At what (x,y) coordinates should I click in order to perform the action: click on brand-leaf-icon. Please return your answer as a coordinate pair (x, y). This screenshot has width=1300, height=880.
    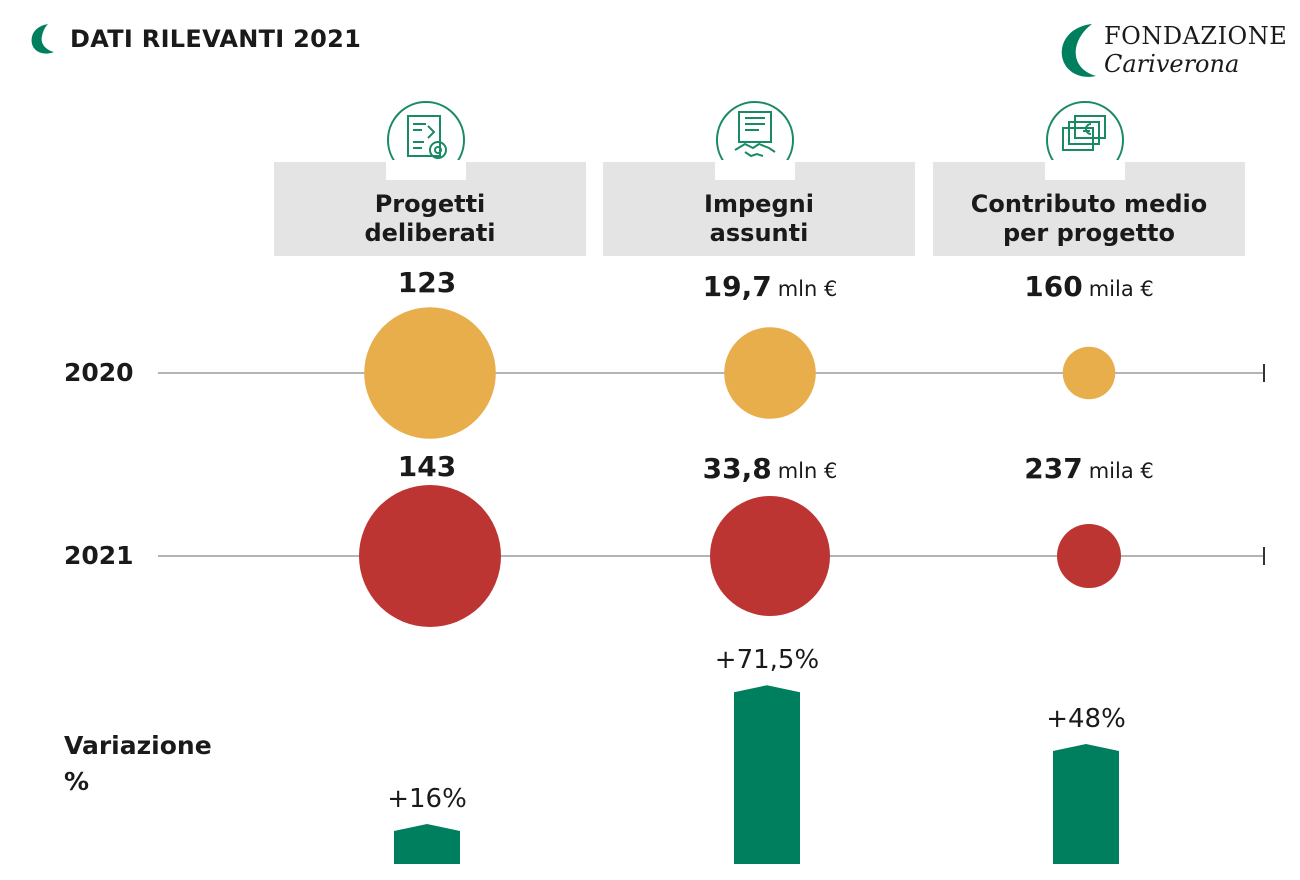
    Looking at the image, I should click on (42, 39).